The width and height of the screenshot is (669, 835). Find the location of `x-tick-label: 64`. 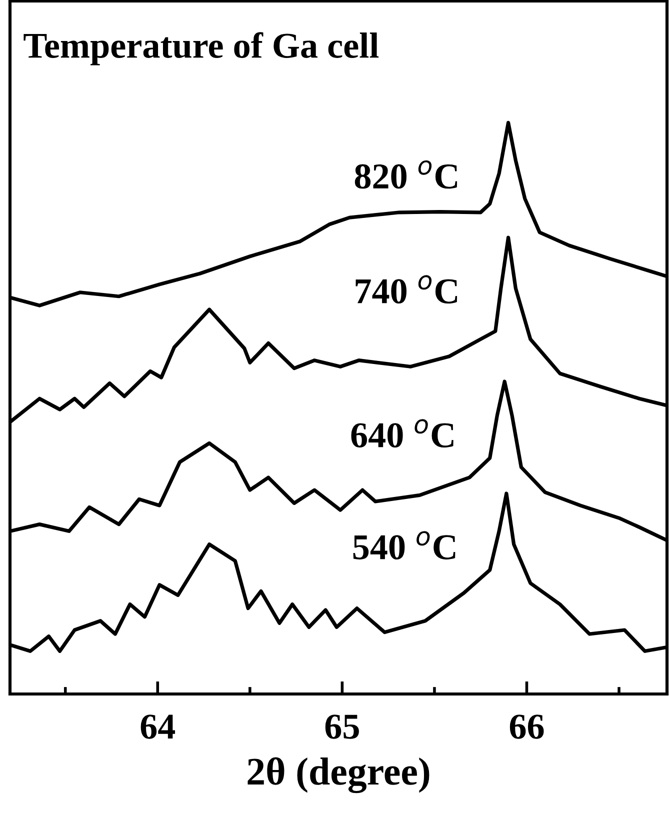

x-tick-label: 64 is located at coordinates (158, 726).